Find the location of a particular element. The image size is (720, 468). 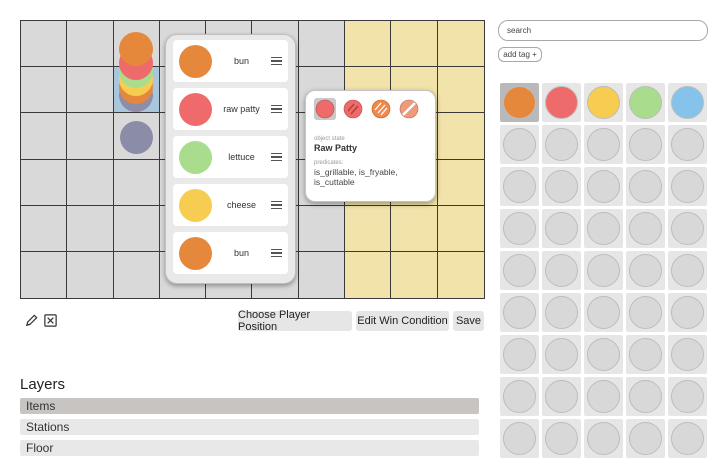

add-tag-button: add tag + is located at coordinates (520, 54).